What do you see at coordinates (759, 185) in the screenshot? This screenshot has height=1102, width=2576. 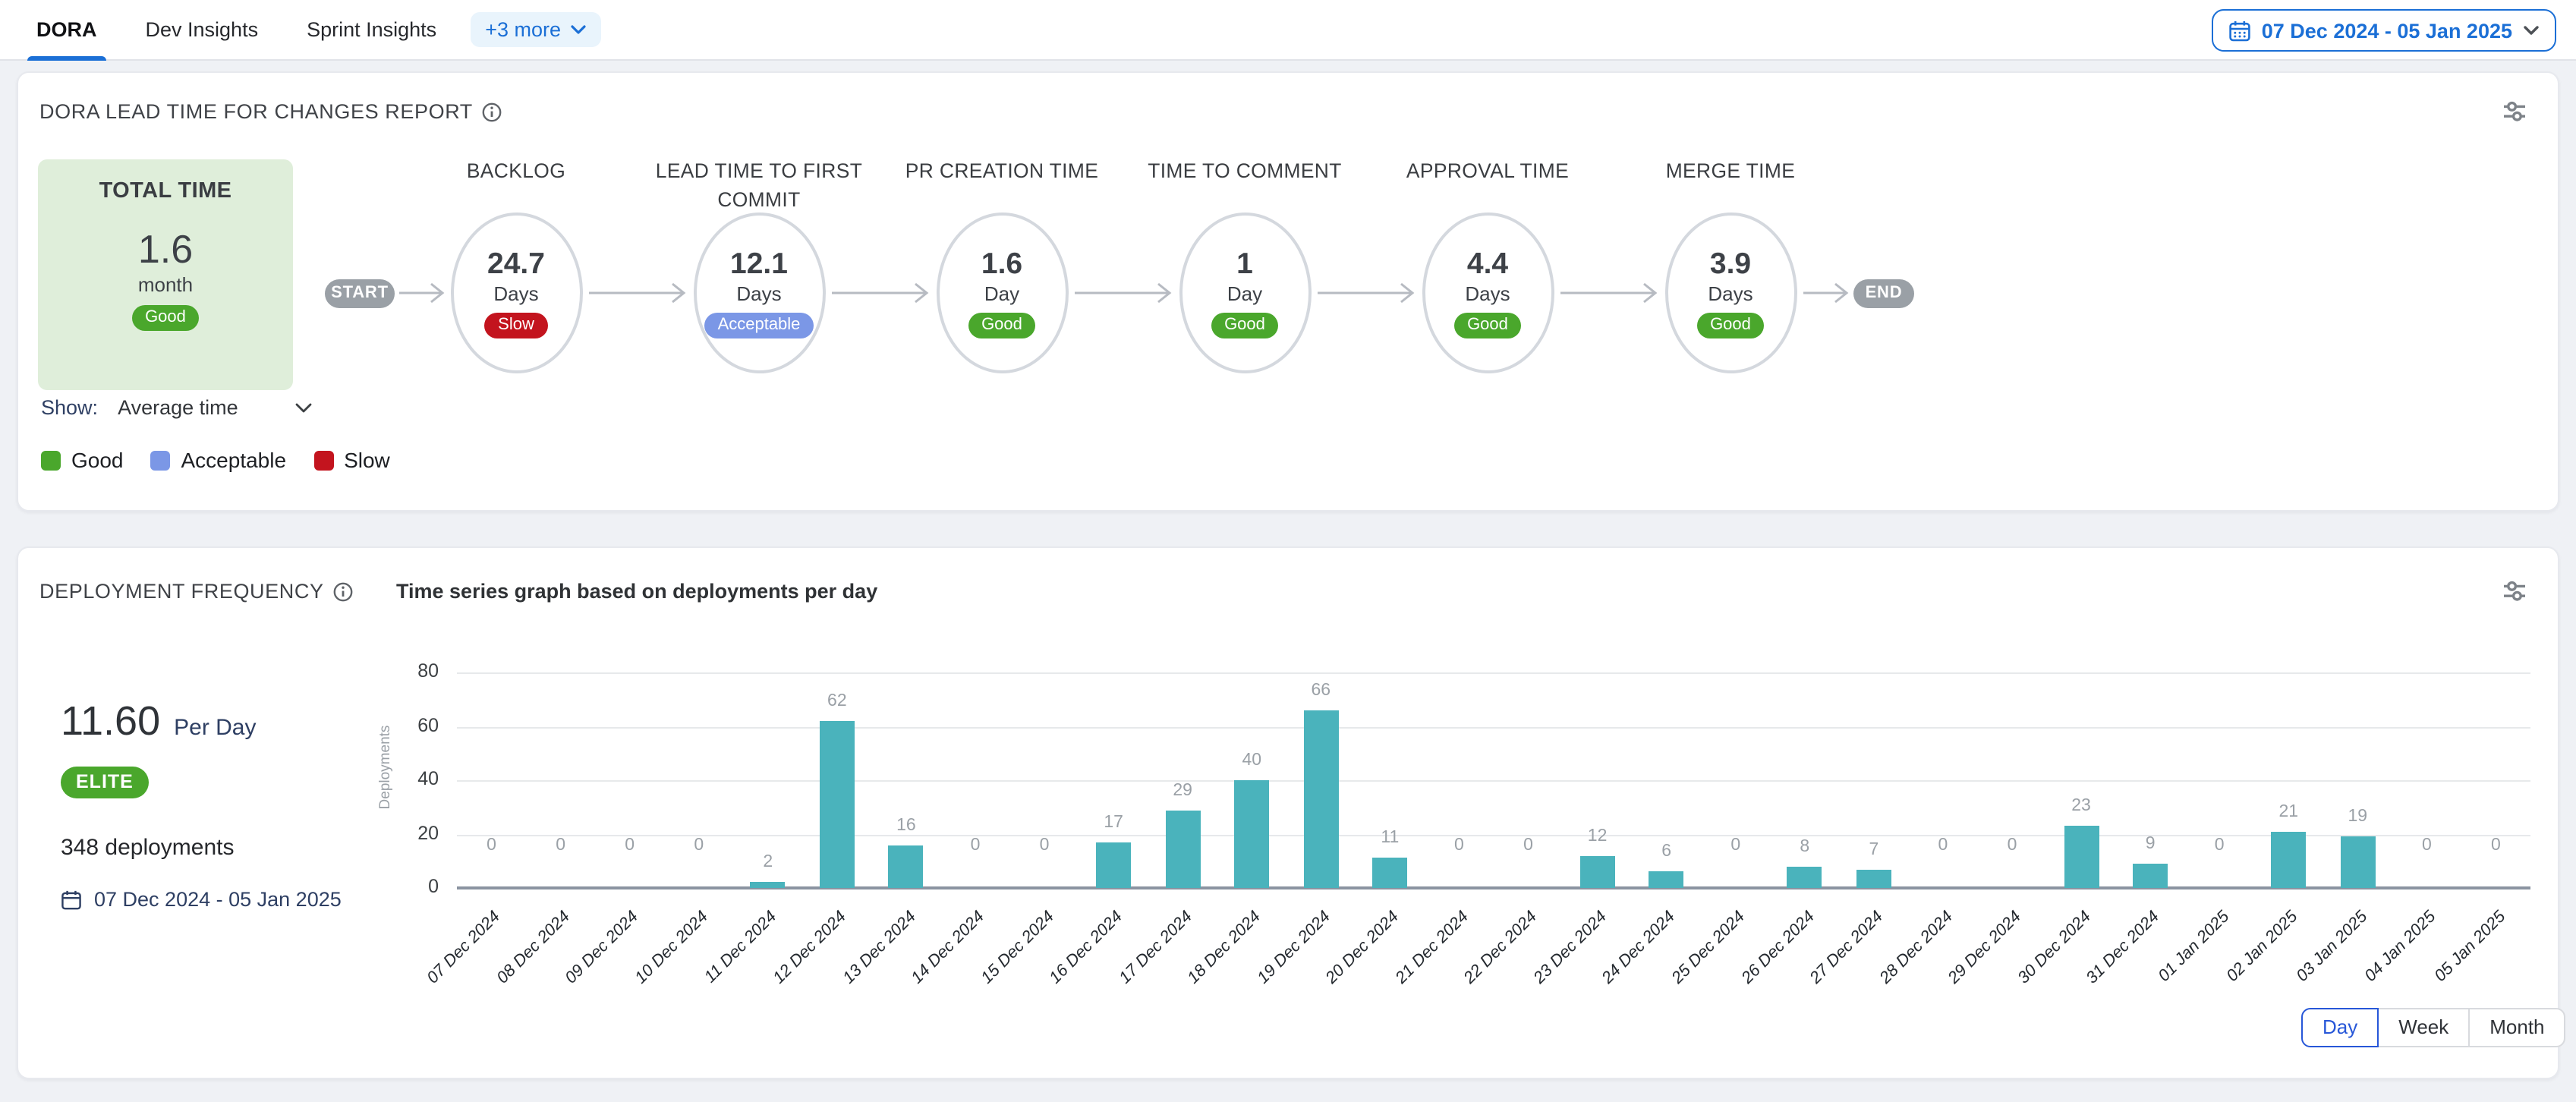 I see `stage-title-2: LEAD TIME TO FIRST COMMIT` at bounding box center [759, 185].